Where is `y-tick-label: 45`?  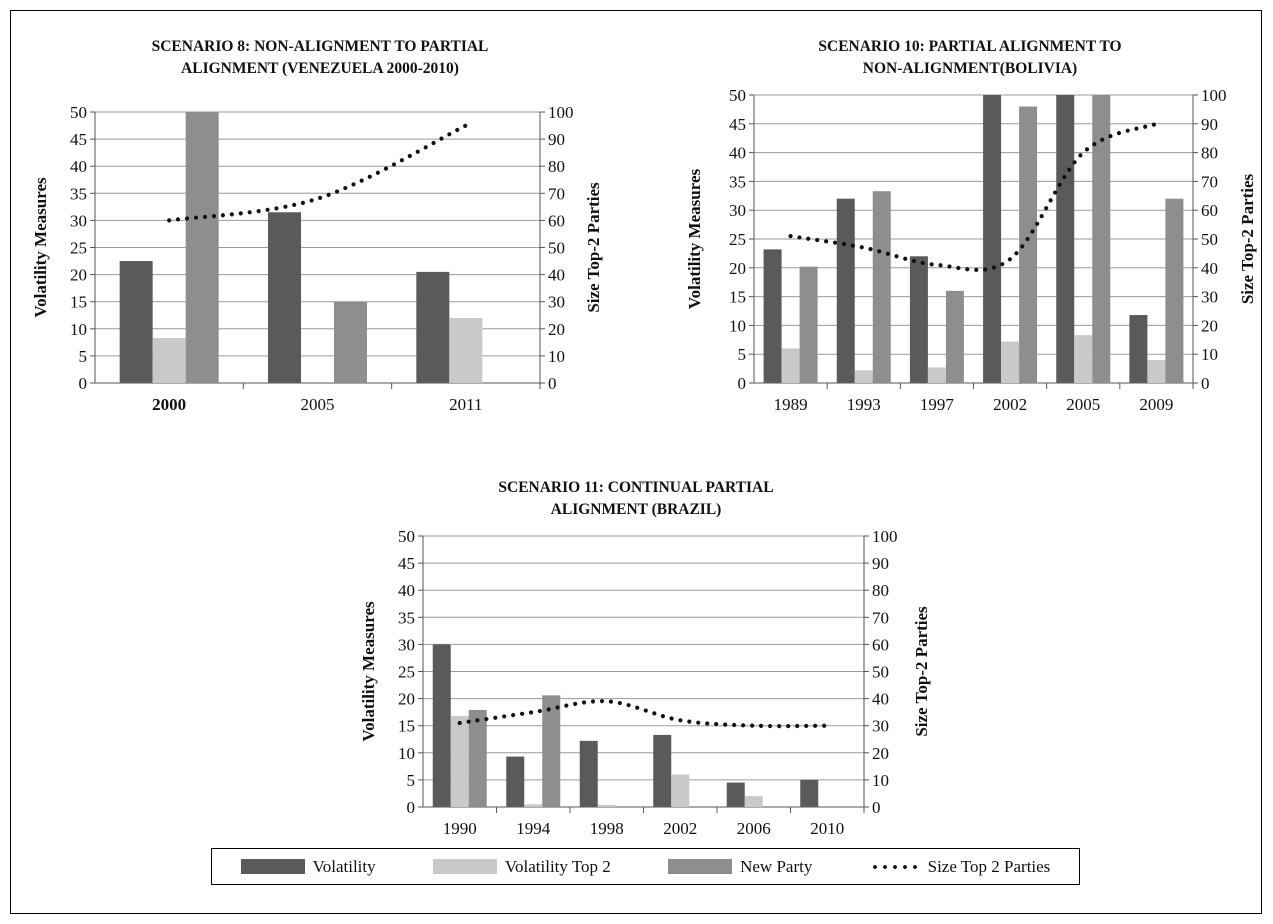 y-tick-label: 45 is located at coordinates (78, 139).